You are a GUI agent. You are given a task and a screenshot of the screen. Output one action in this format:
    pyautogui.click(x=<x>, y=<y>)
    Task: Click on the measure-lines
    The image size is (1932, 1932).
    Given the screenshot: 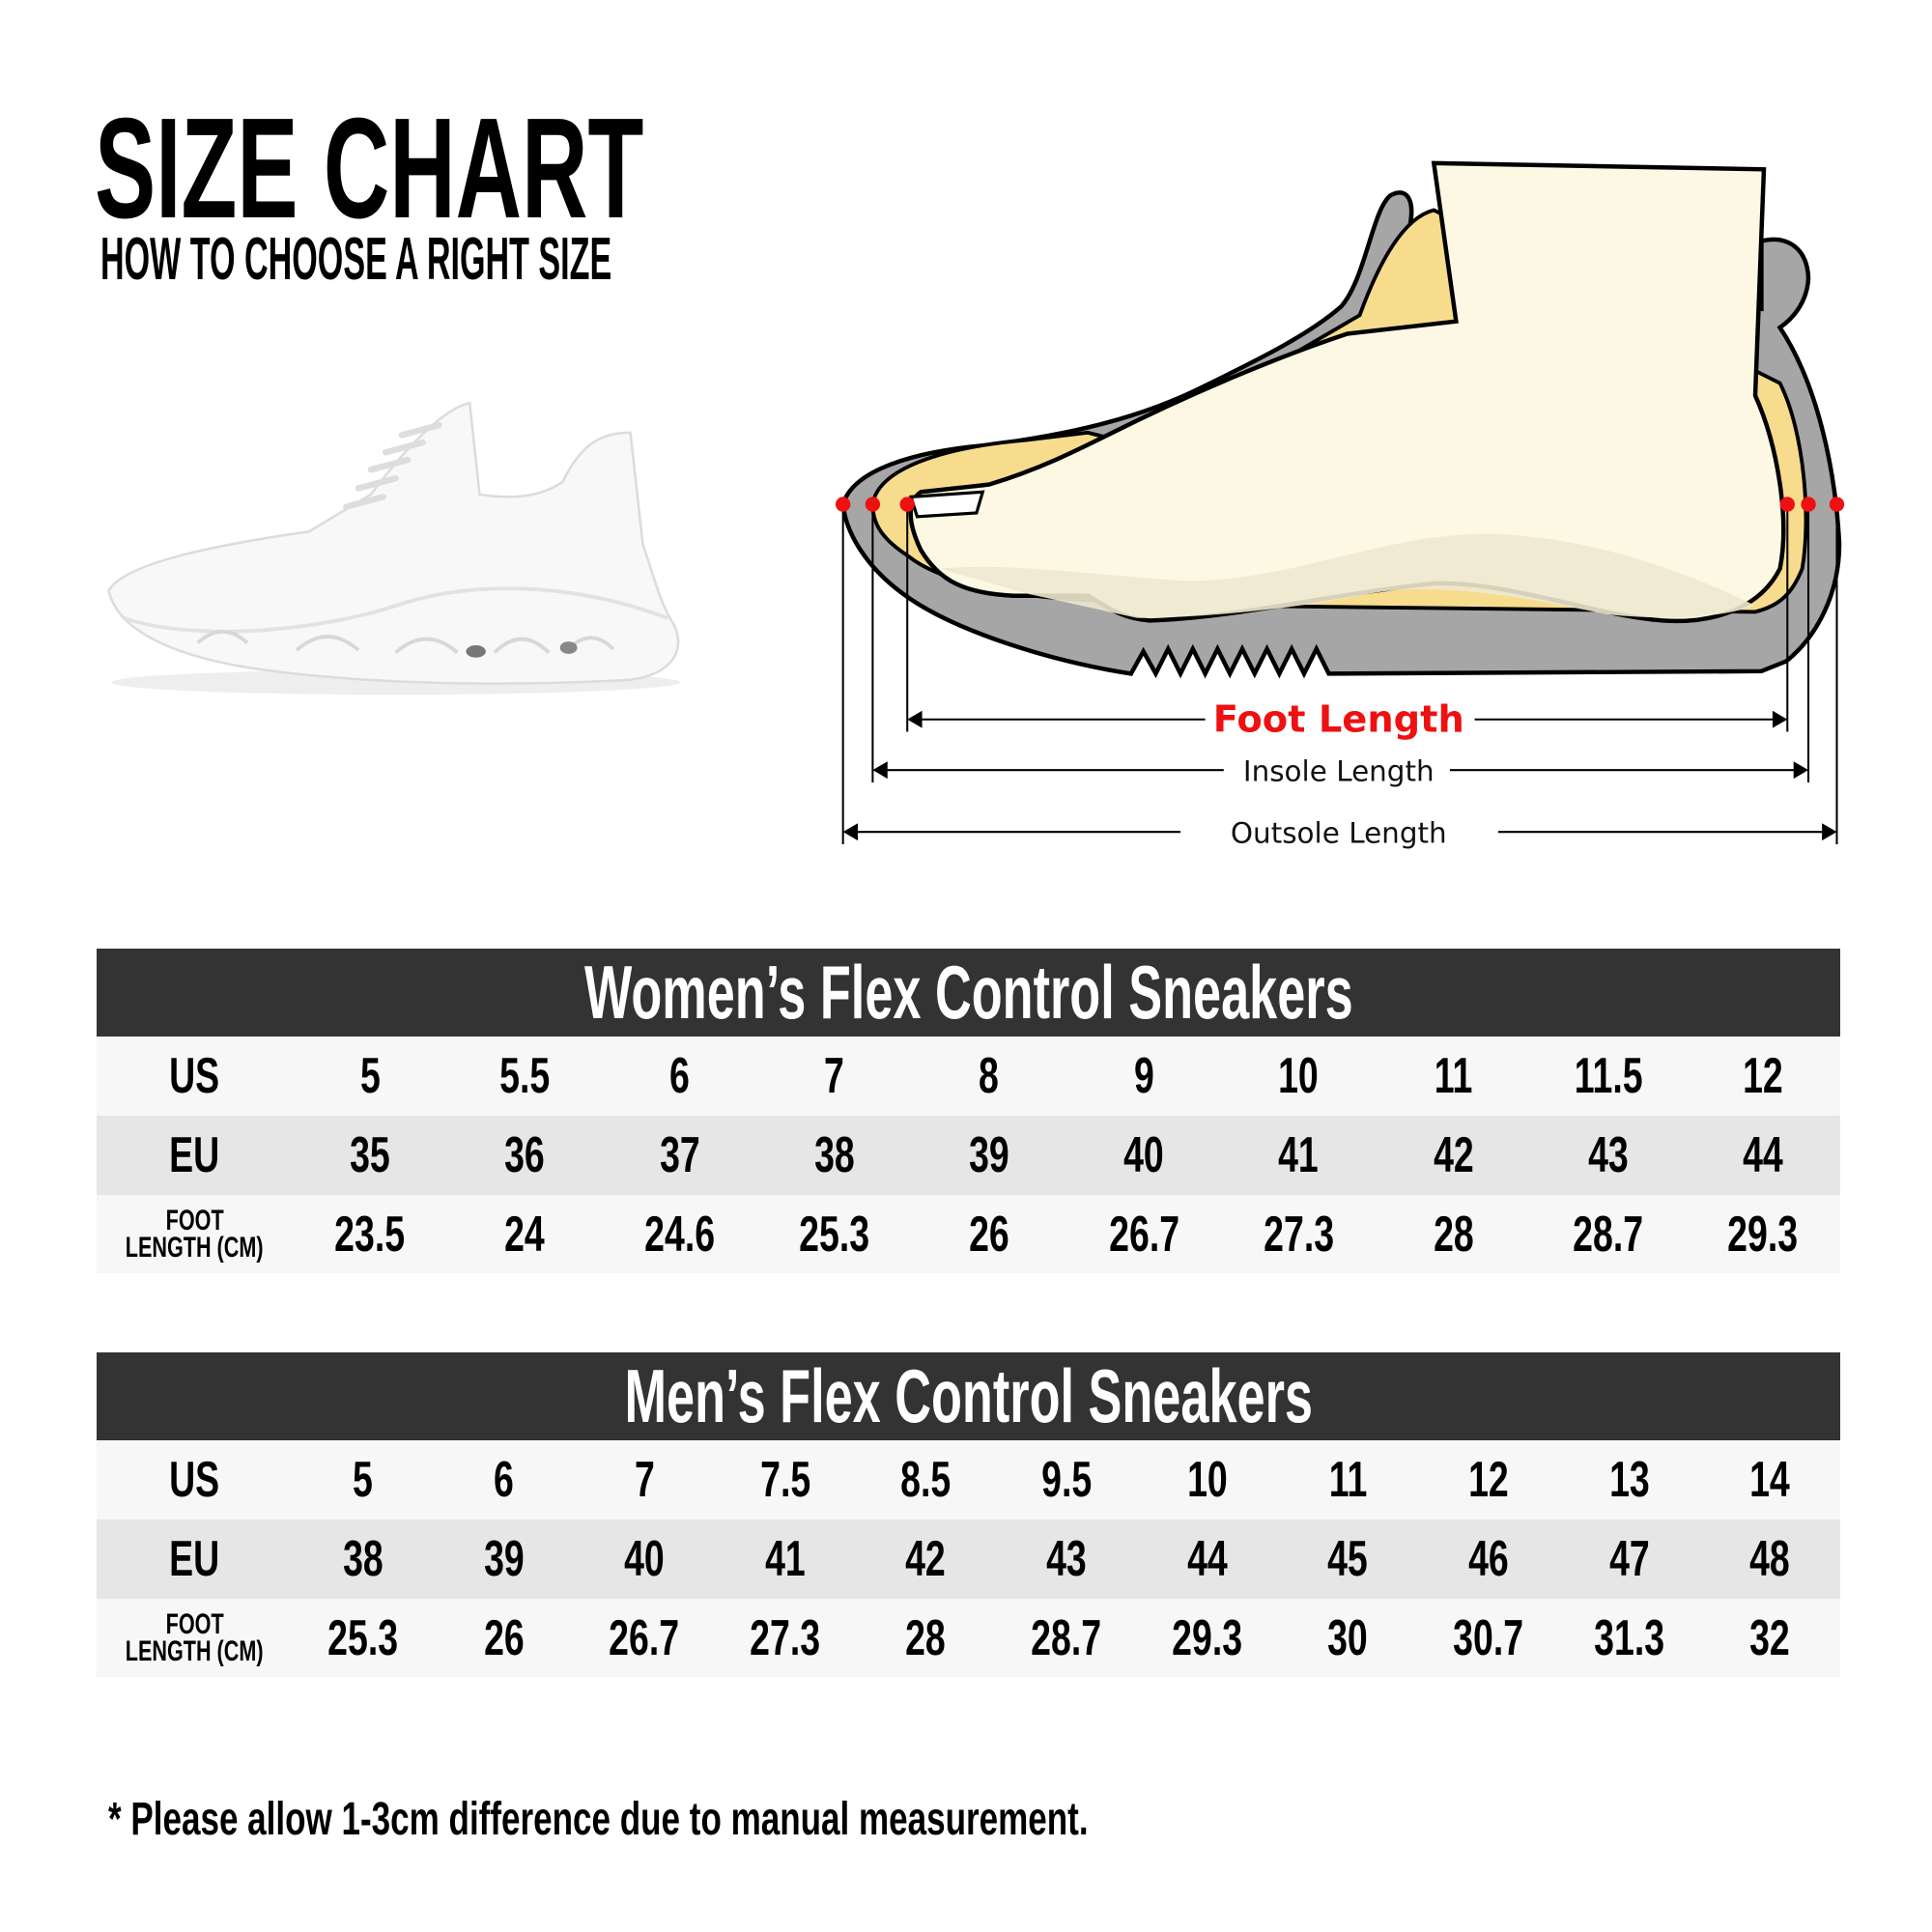 What is the action you would take?
    pyautogui.click(x=1339, y=674)
    